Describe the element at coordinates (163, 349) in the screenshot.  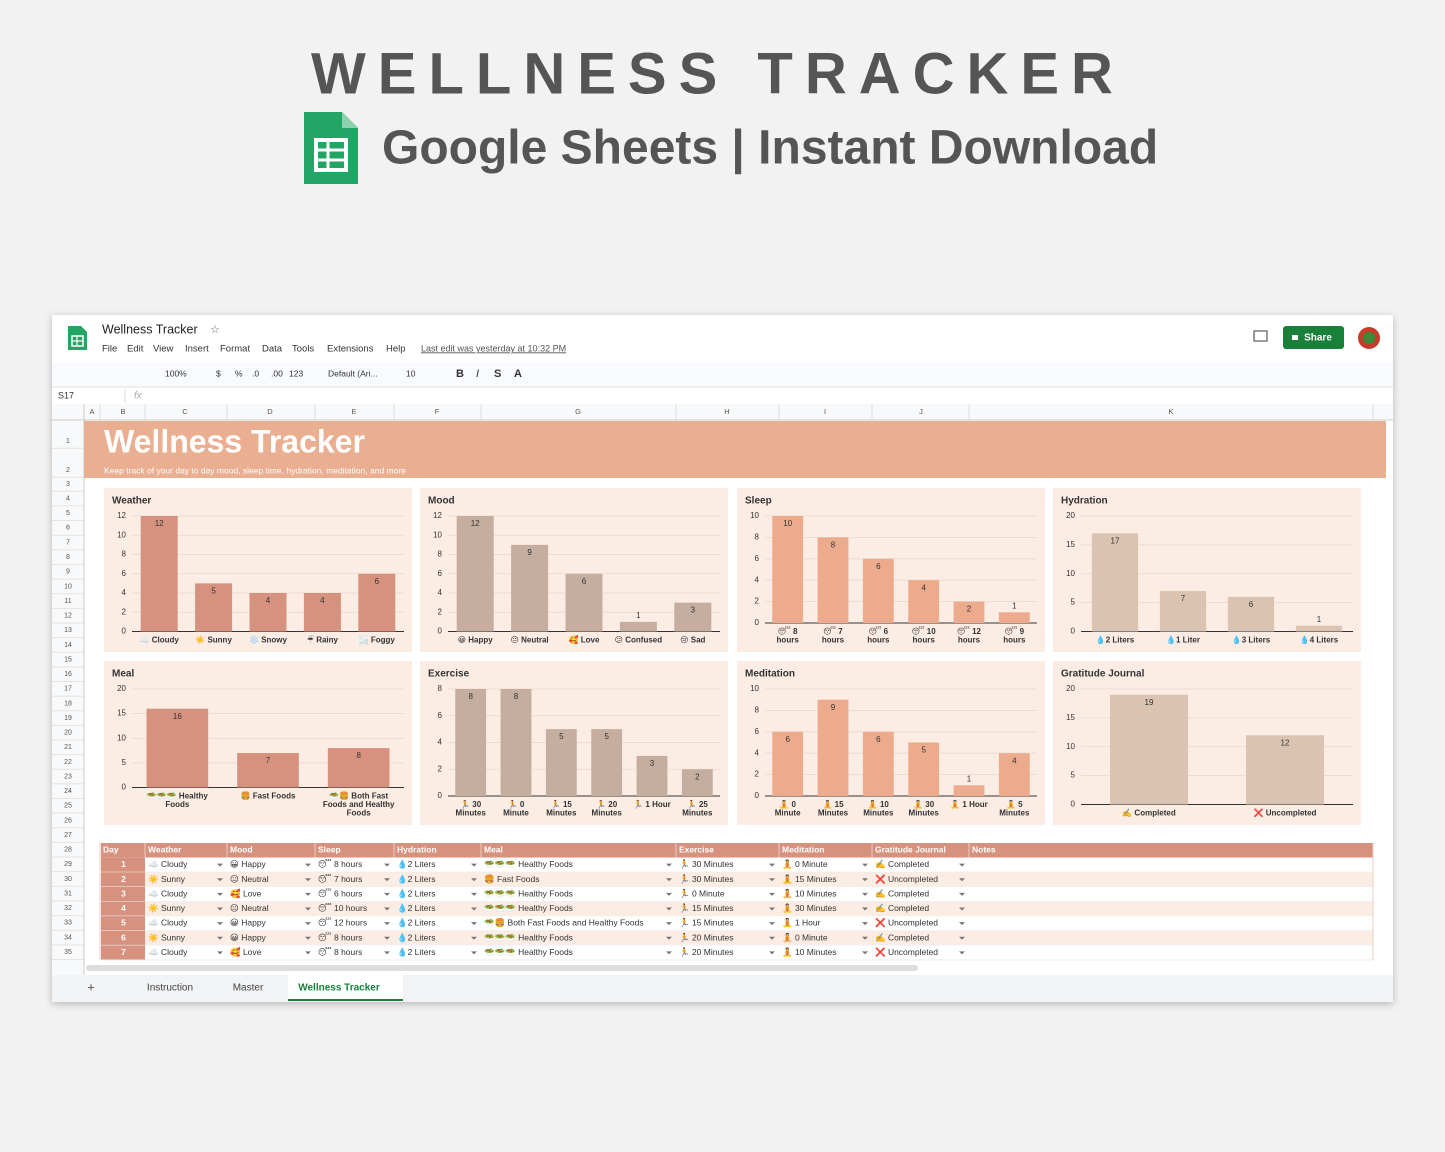
I see `menu-item: View` at that location.